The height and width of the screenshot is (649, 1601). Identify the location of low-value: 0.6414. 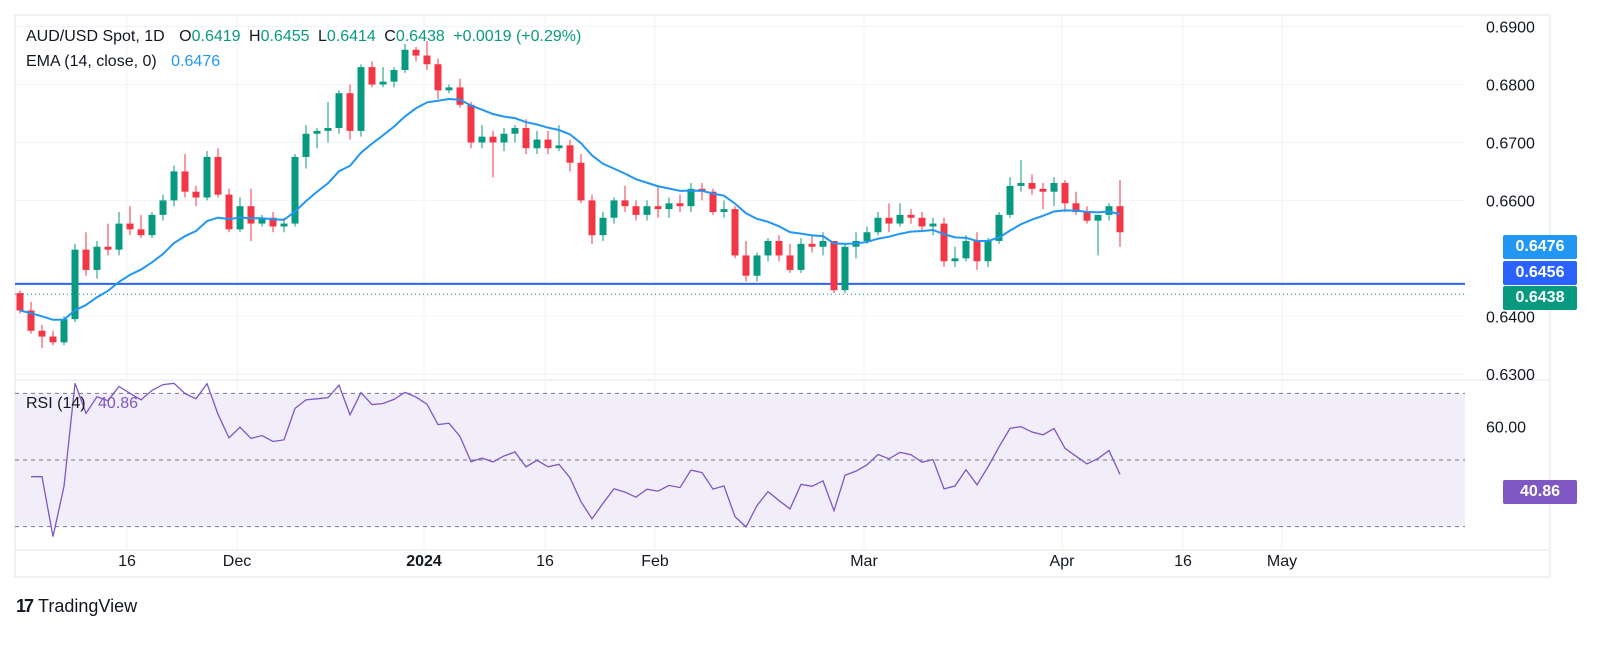
(351, 36).